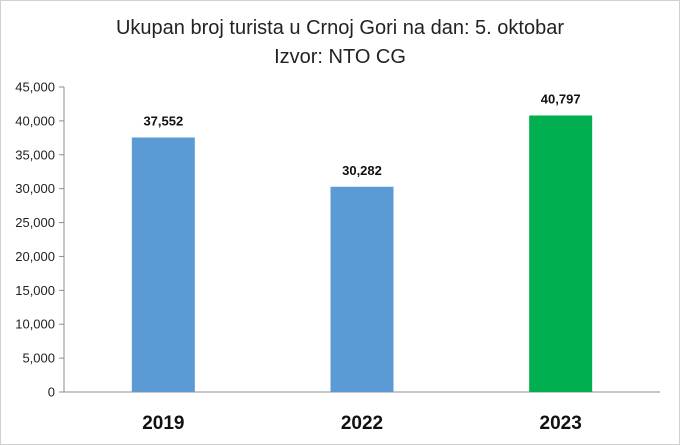 This screenshot has height=445, width=680. I want to click on y-tick-label: 35,000, so click(35, 154).